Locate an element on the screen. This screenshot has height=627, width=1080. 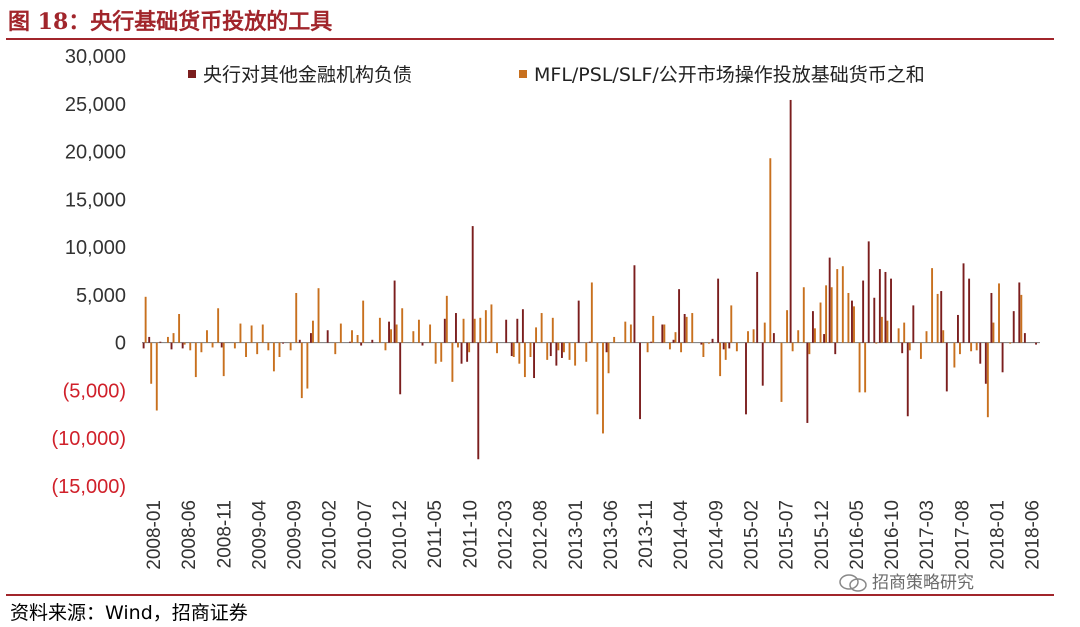
wechat-icon is located at coordinates (853, 583).